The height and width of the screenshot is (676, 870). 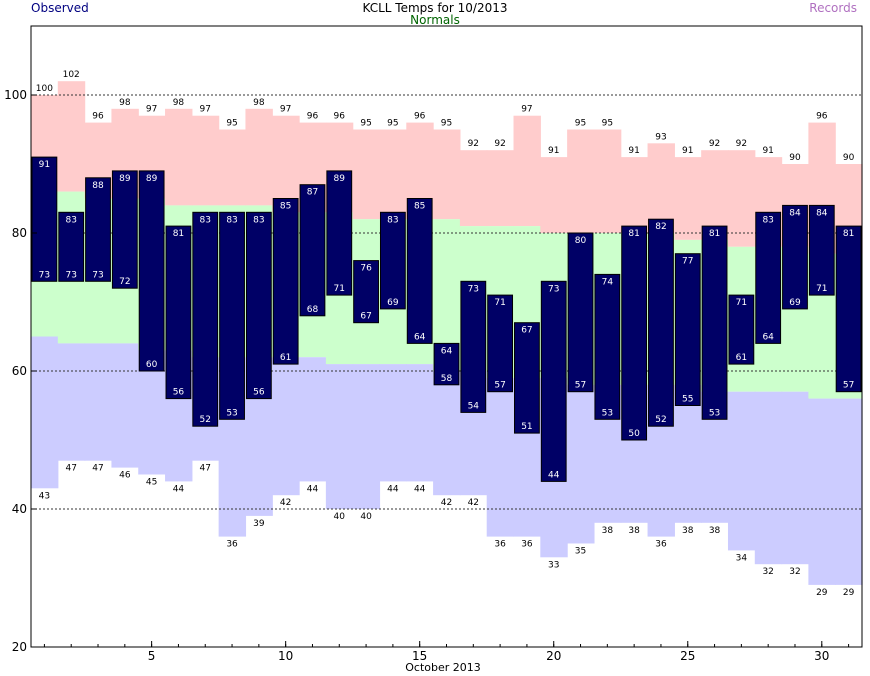 What do you see at coordinates (15, 95) in the screenshot?
I see `y-tick-label: 100` at bounding box center [15, 95].